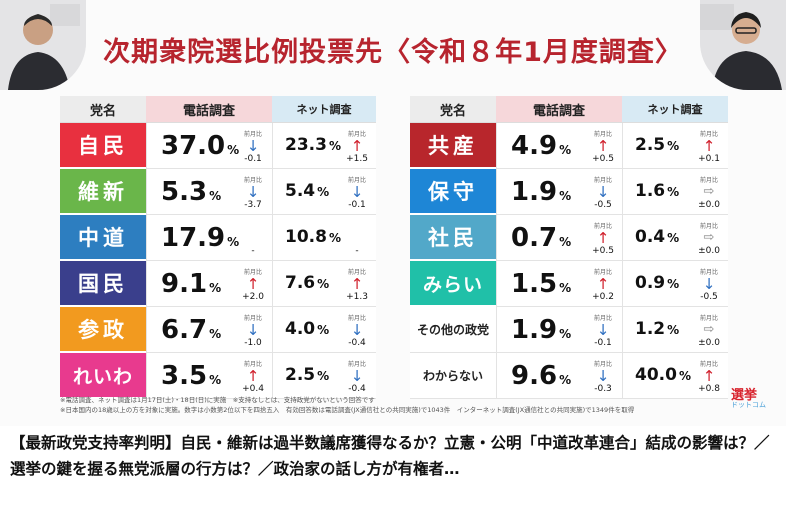 This screenshot has width=786, height=509. I want to click on net-value-cell: 2.5% 前月比 ↓ -0.4, so click(324, 376).